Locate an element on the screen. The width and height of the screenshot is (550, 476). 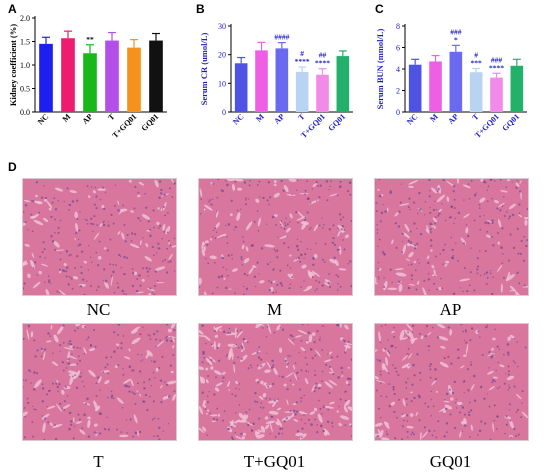
panel-letter-b: B is located at coordinates (200, 9).